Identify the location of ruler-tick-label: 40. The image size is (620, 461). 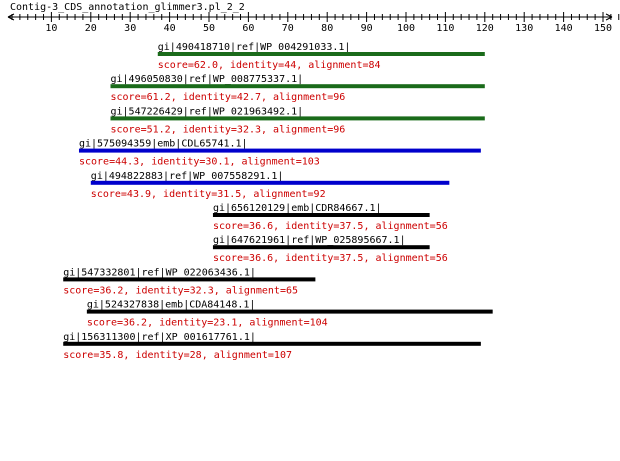
(170, 28).